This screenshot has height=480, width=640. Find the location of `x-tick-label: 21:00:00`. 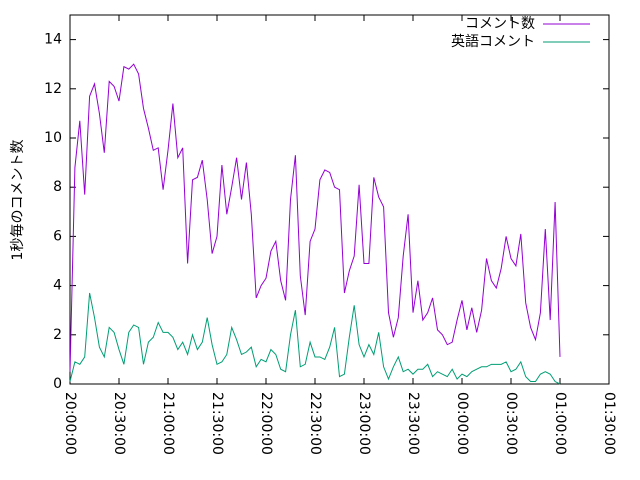

x-tick-label: 21:00:00 is located at coordinates (168, 423).